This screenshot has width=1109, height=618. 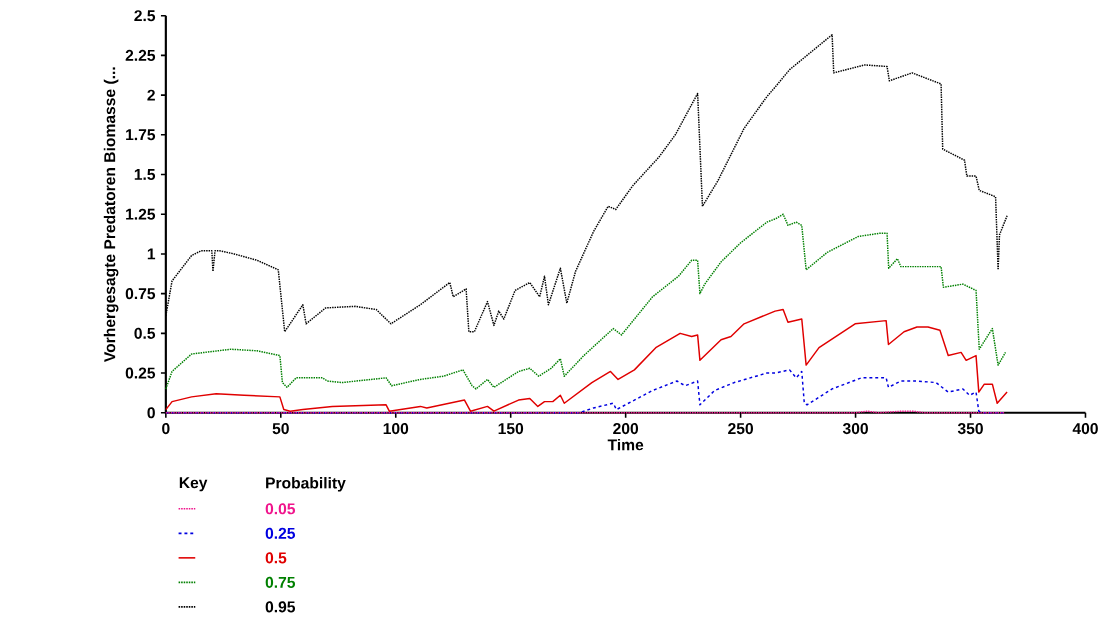 What do you see at coordinates (151, 95) in the screenshot?
I see `y-tick-label: 2` at bounding box center [151, 95].